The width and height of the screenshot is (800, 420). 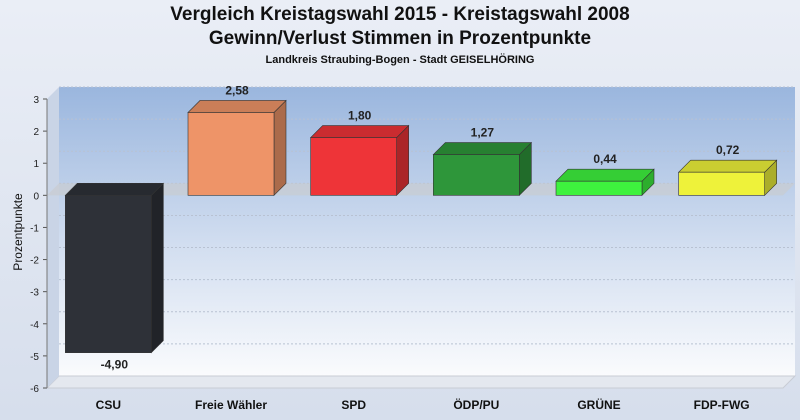 I want to click on bar-csu, so click(x=114, y=268).